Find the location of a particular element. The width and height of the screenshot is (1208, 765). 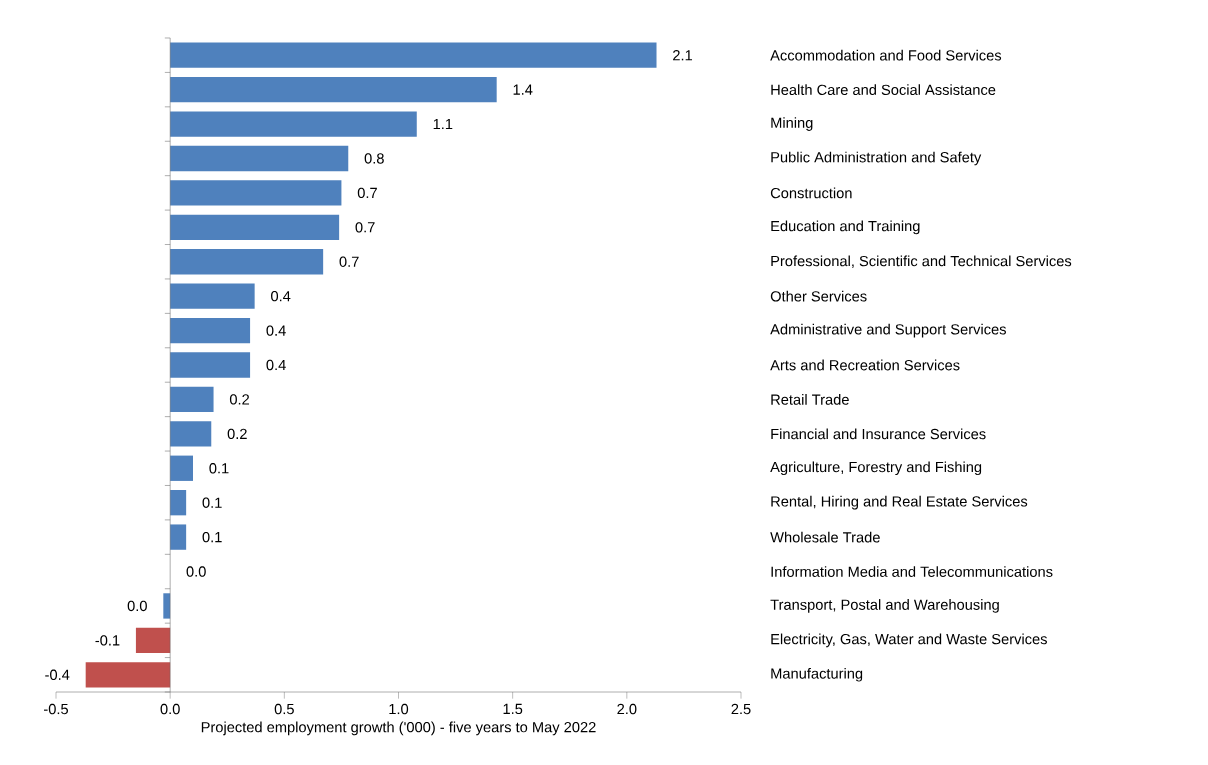

y-tick-label: Construction is located at coordinates (811, 193).